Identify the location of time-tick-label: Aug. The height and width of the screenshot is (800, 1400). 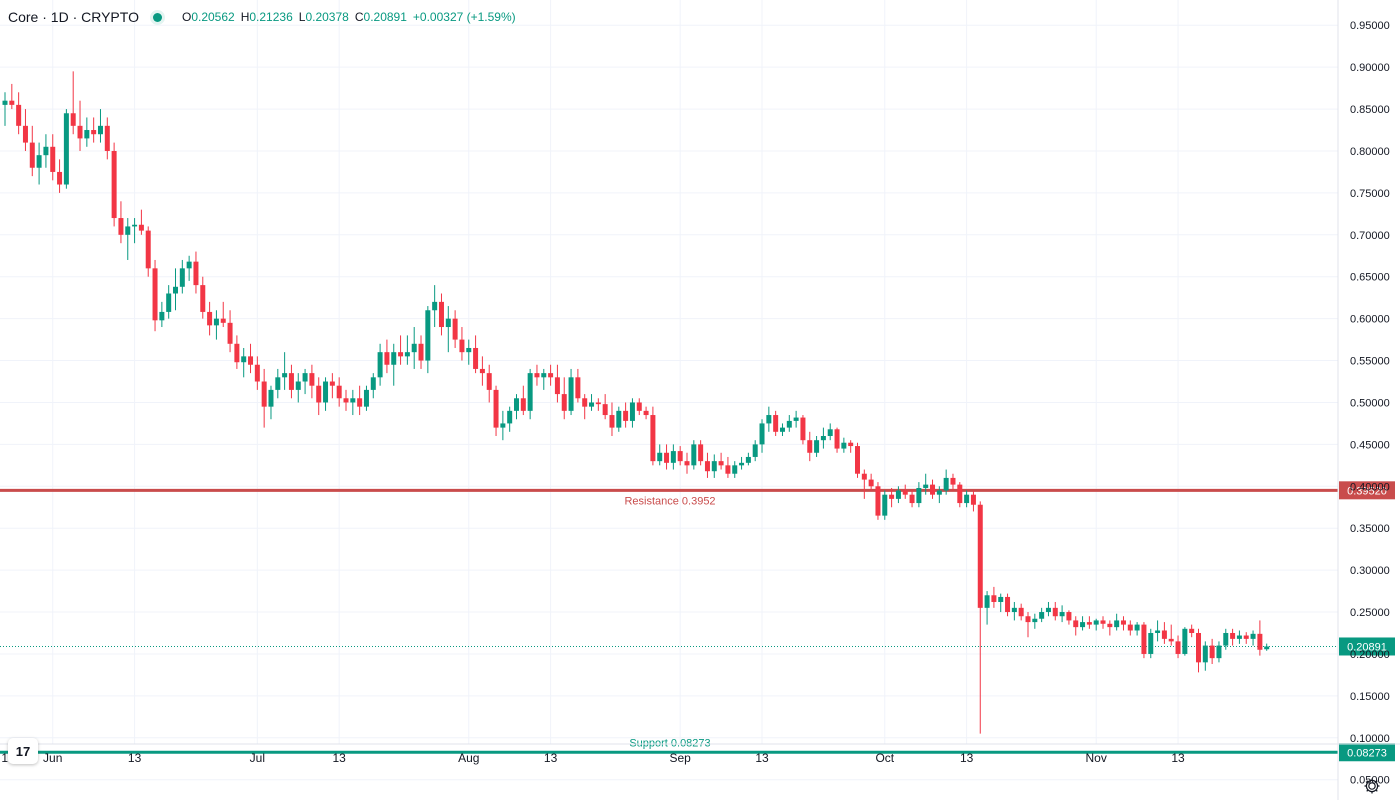
(468, 758).